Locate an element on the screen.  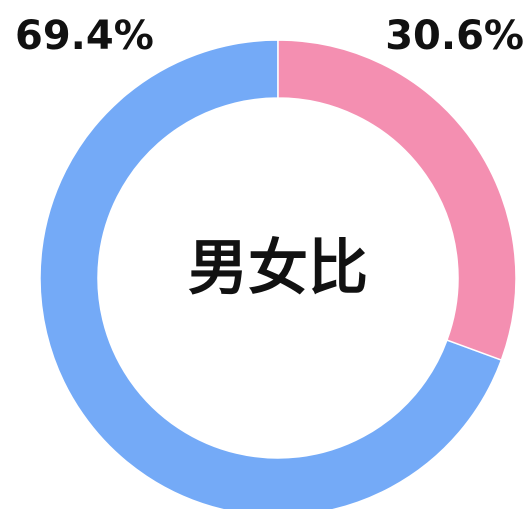
chart-title: 男女比 is located at coordinates (278, 269).